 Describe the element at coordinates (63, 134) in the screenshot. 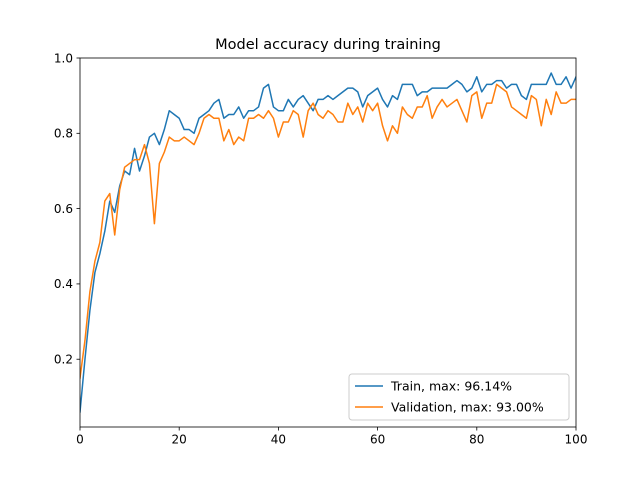

I see `y-tick-label: 0.8` at that location.